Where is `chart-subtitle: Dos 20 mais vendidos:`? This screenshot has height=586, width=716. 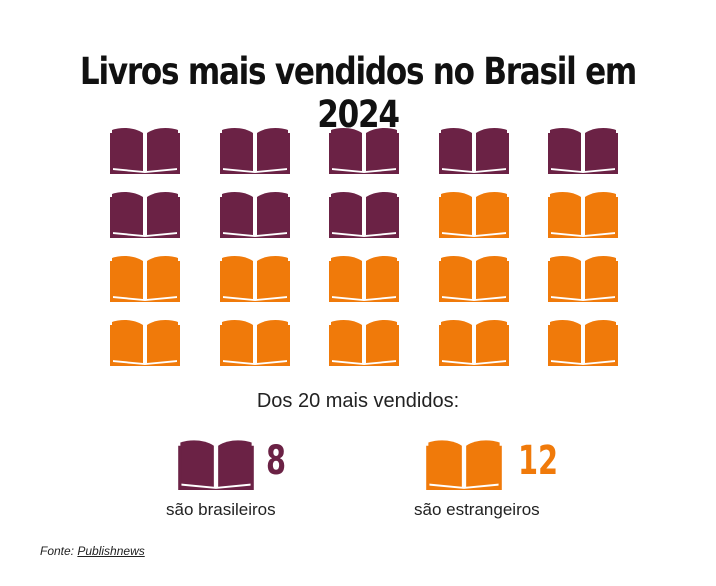
chart-subtitle: Dos 20 mais vendidos: is located at coordinates (358, 401).